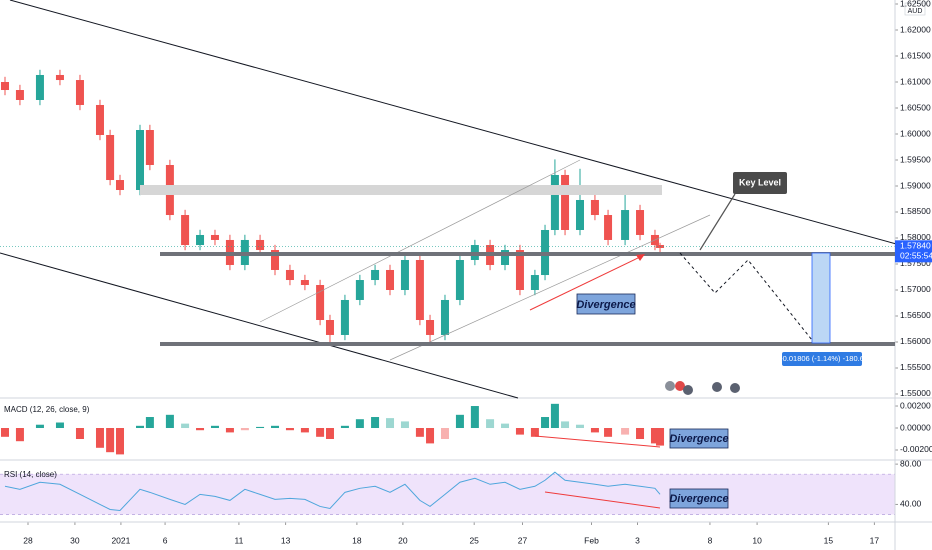 Image resolution: width=932 pixels, height=550 pixels. Describe the element at coordinates (915, 341) in the screenshot. I see `y-tick-label: 1.56000` at that location.